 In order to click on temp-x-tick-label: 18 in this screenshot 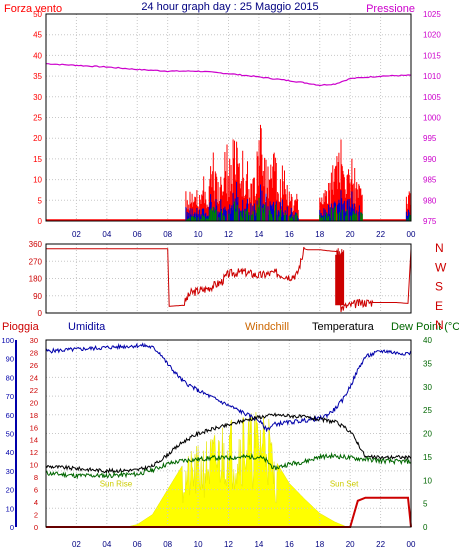, I will do `click(319, 544)`.